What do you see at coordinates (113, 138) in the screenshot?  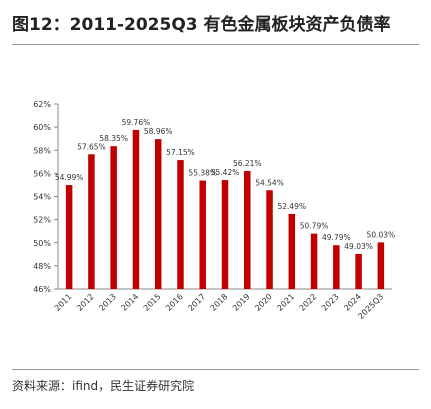 I see `data-label: 58.35%` at bounding box center [113, 138].